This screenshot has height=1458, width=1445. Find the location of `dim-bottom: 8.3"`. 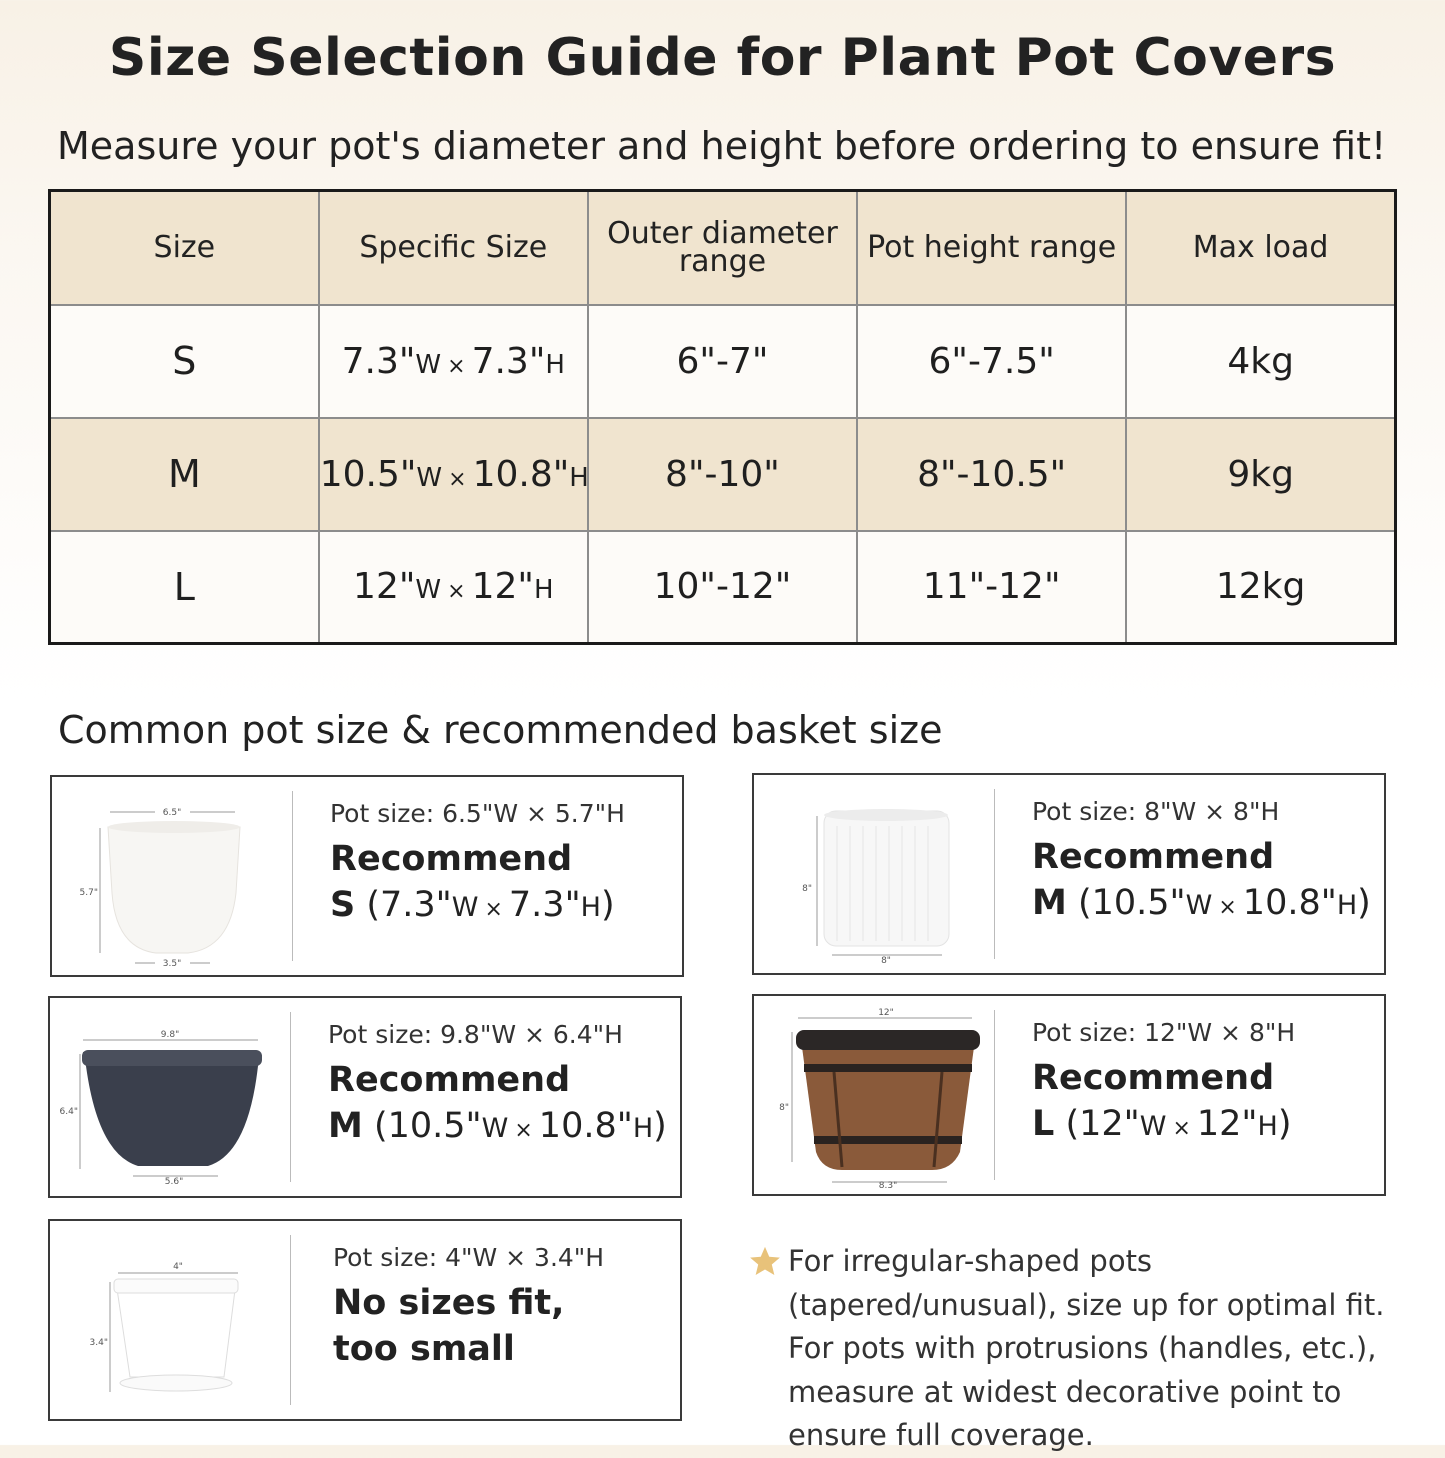

dim-bottom: 8.3" is located at coordinates (888, 1185).